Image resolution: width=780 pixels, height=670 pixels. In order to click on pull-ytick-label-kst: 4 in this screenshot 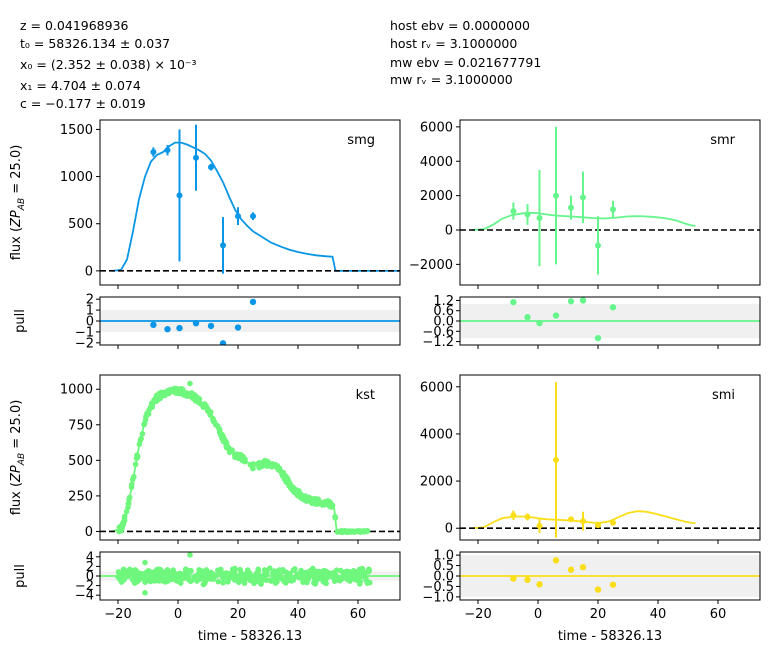, I will do `click(90, 557)`.